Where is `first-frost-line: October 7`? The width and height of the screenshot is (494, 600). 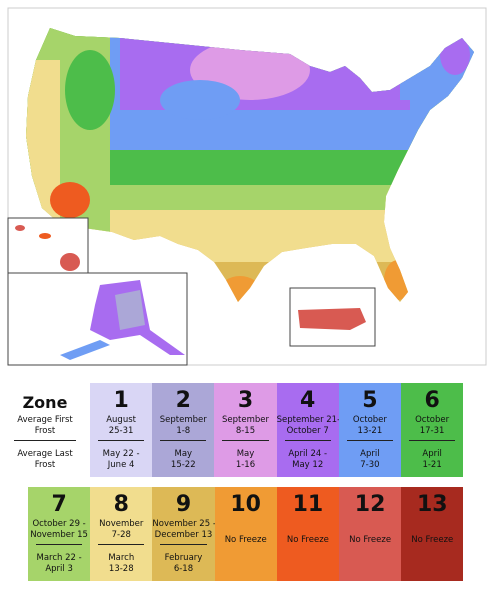
first-frost-line: October 7 is located at coordinates (307, 431).